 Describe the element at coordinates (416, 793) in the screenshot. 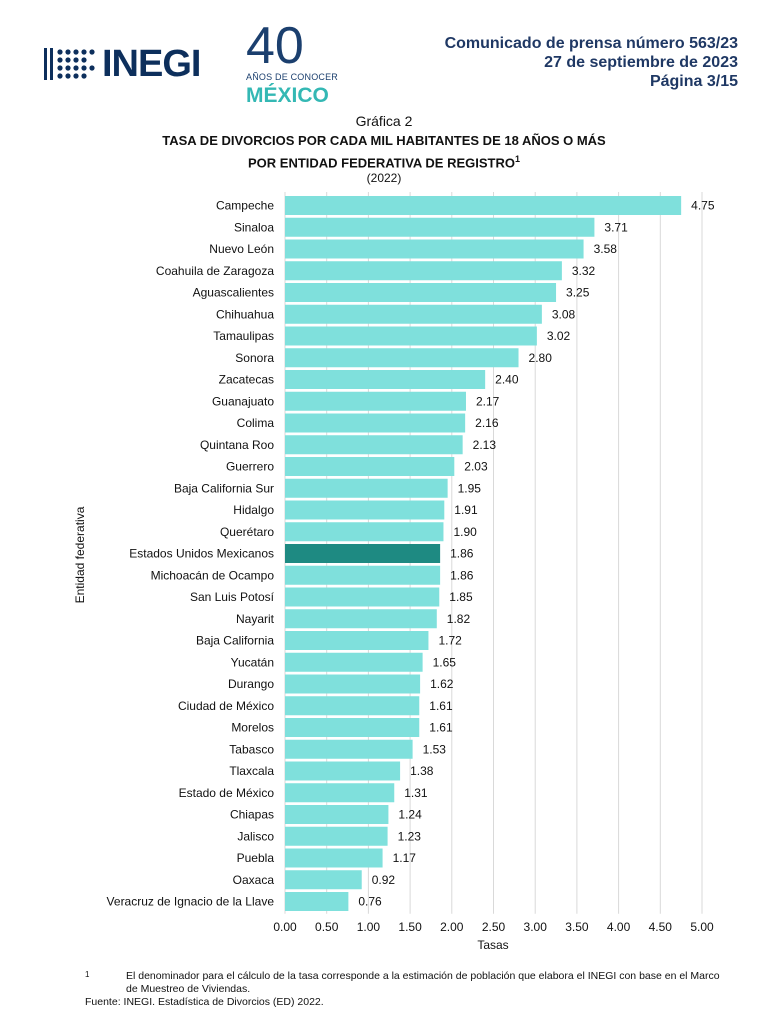

I see `value-label: 1.31` at that location.